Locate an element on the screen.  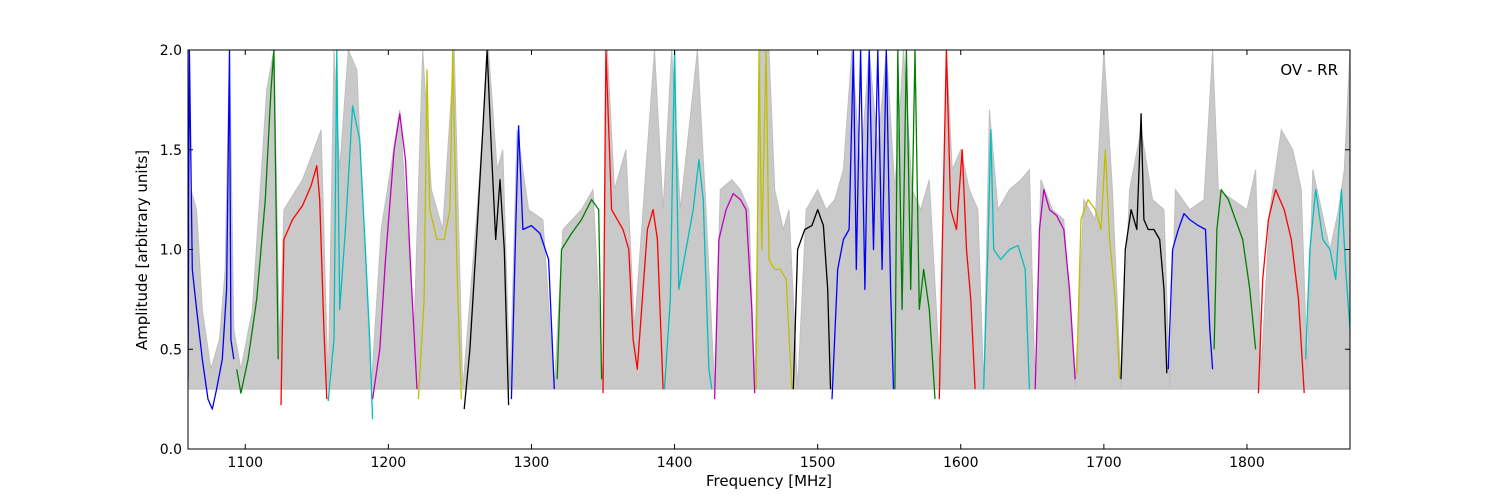
y-tick-label: 0.0 is located at coordinates (171, 450).